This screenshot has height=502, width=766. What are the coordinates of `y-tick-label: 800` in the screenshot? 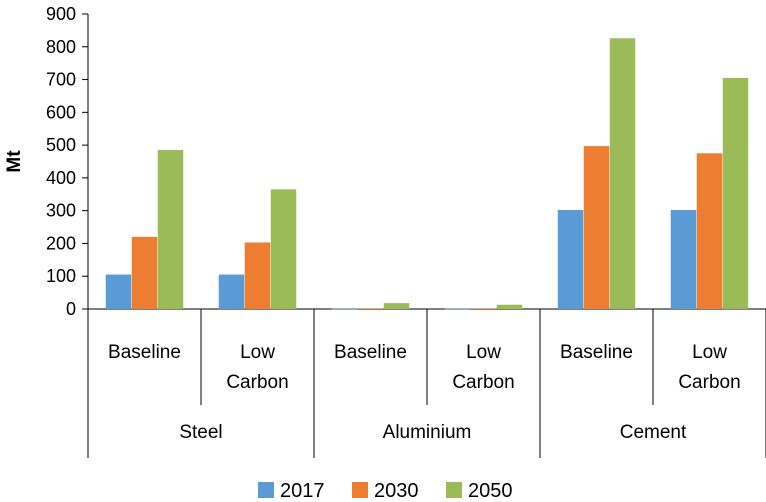 It's located at (61, 47).